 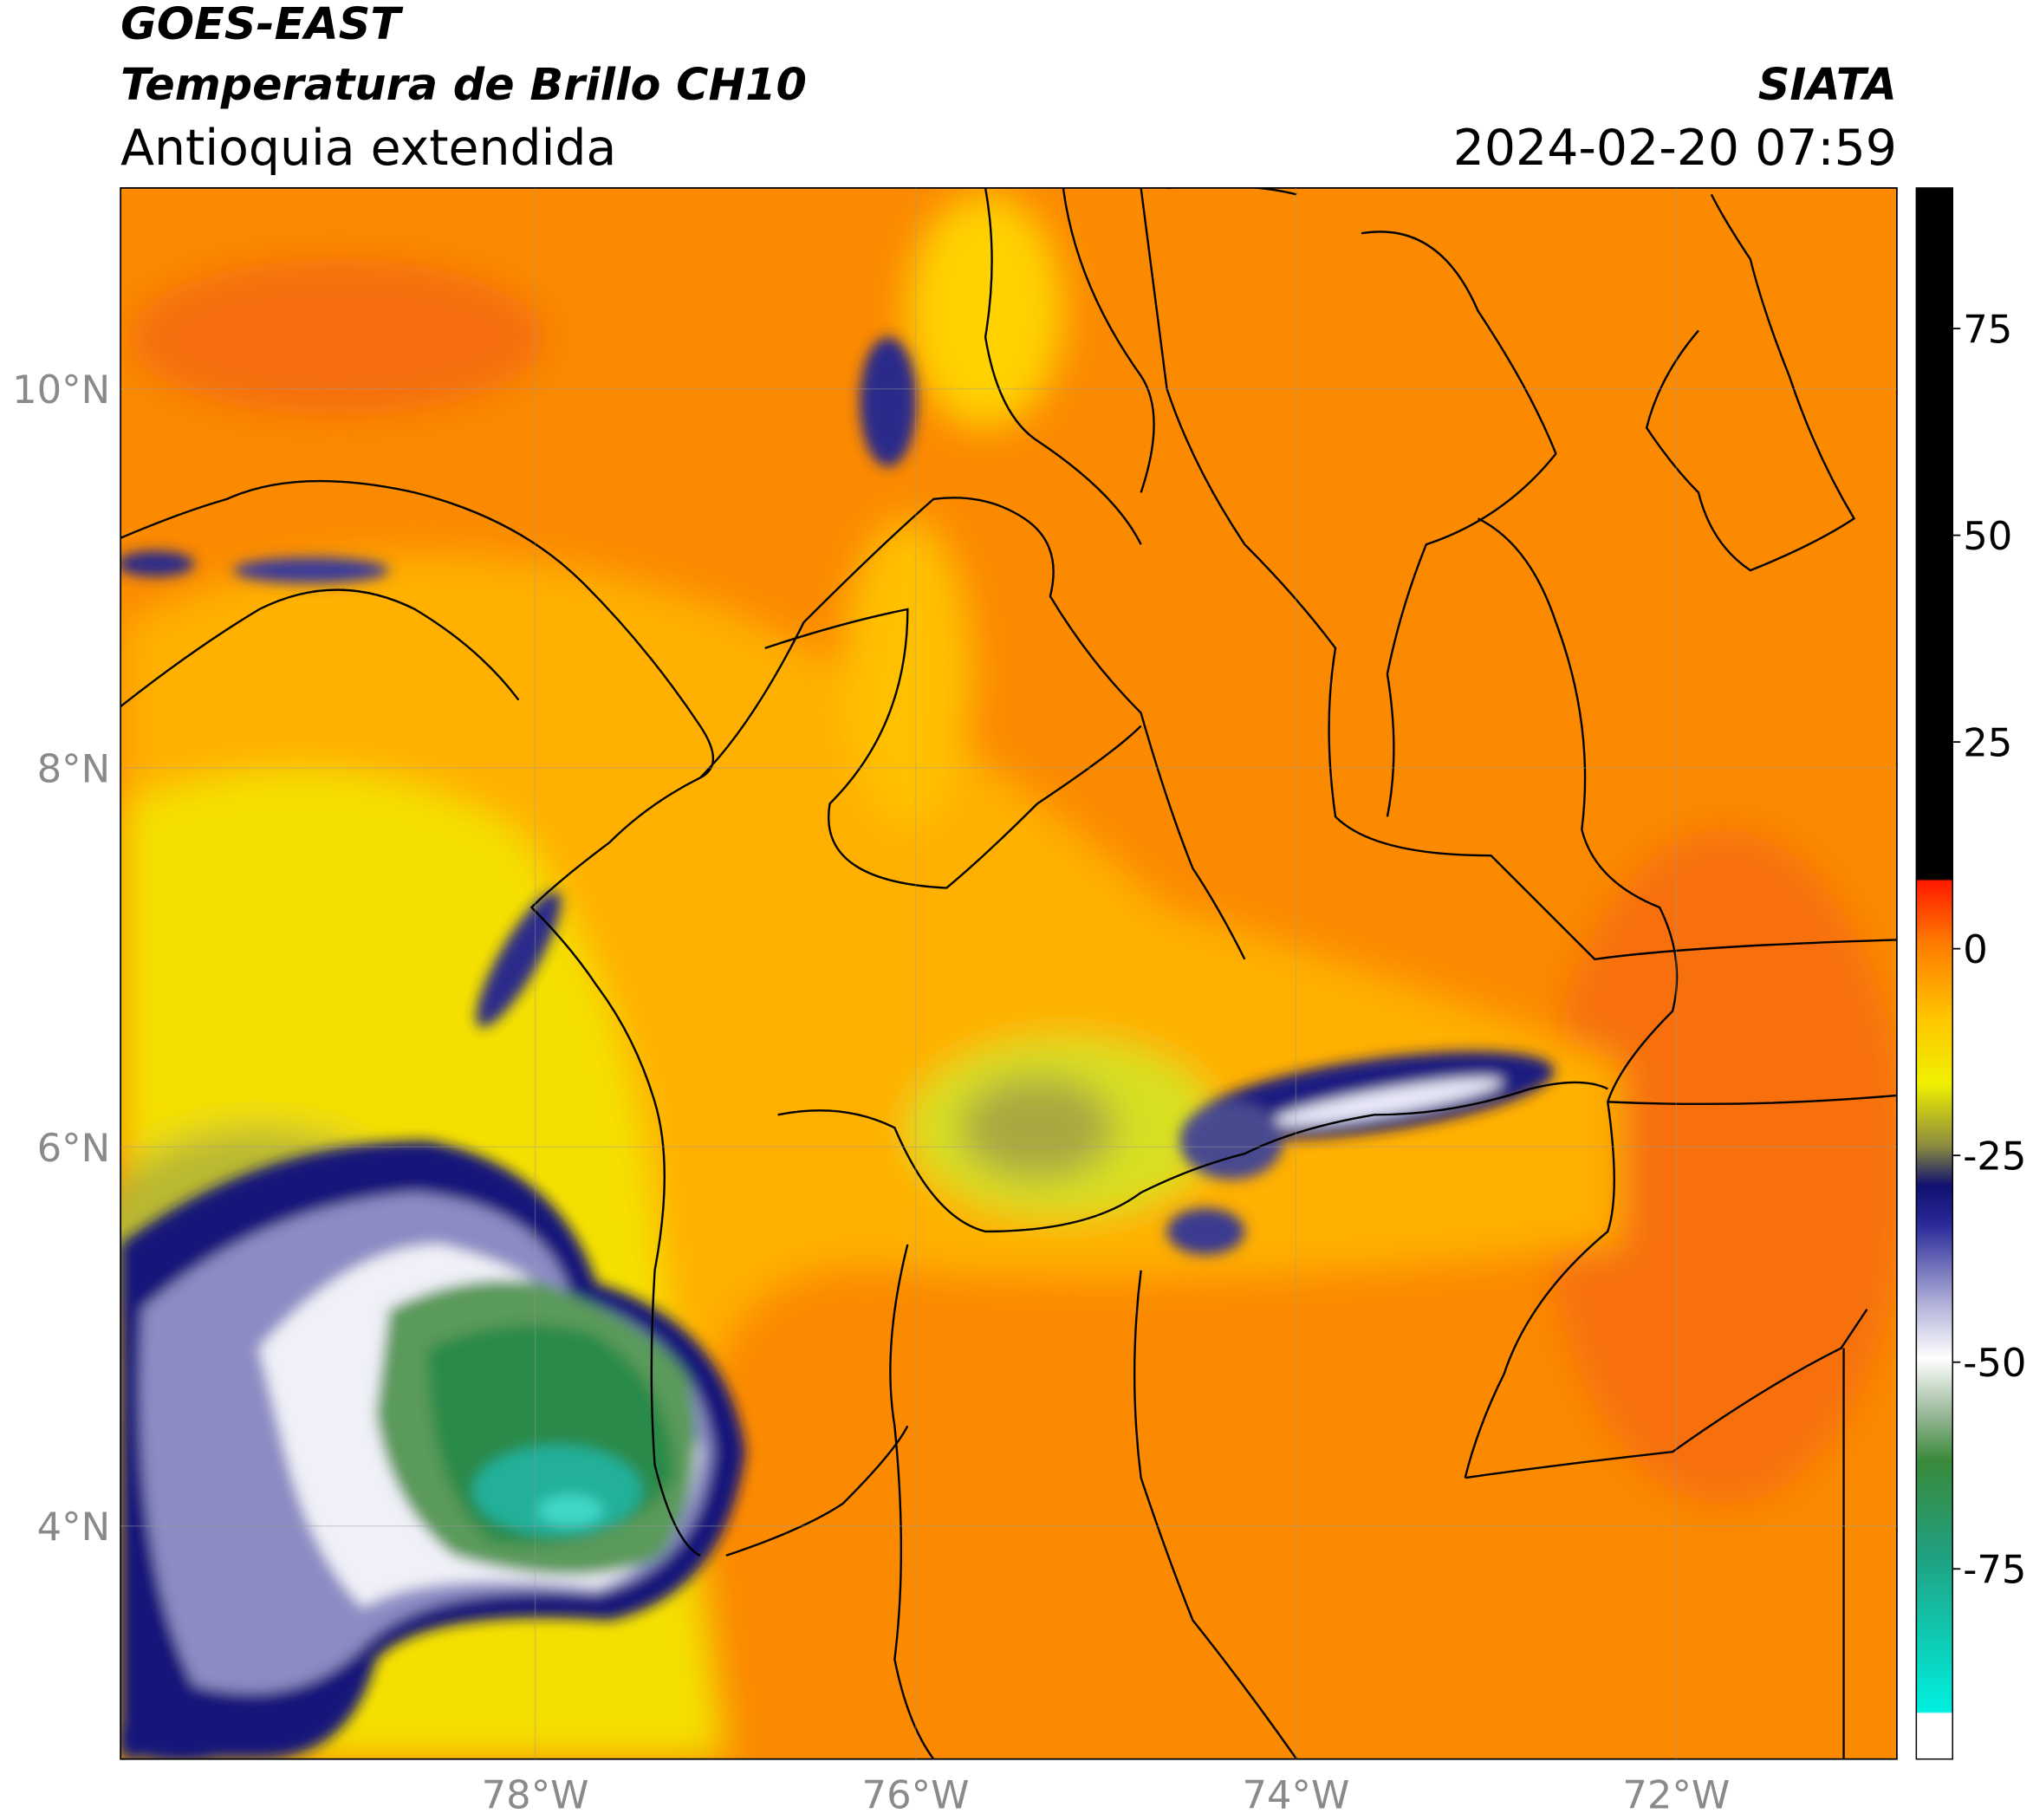 I want to click on colorbar-tick-label: 25, so click(x=1987, y=743).